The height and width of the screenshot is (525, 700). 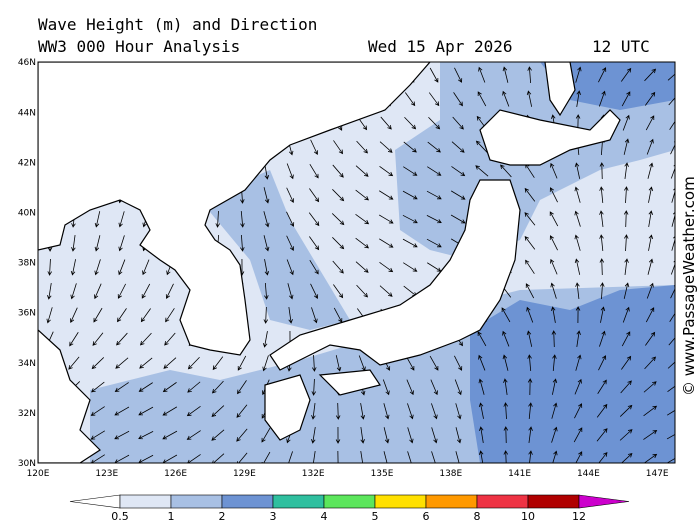 I want to click on colorbar-label: 12, so click(x=579, y=516).